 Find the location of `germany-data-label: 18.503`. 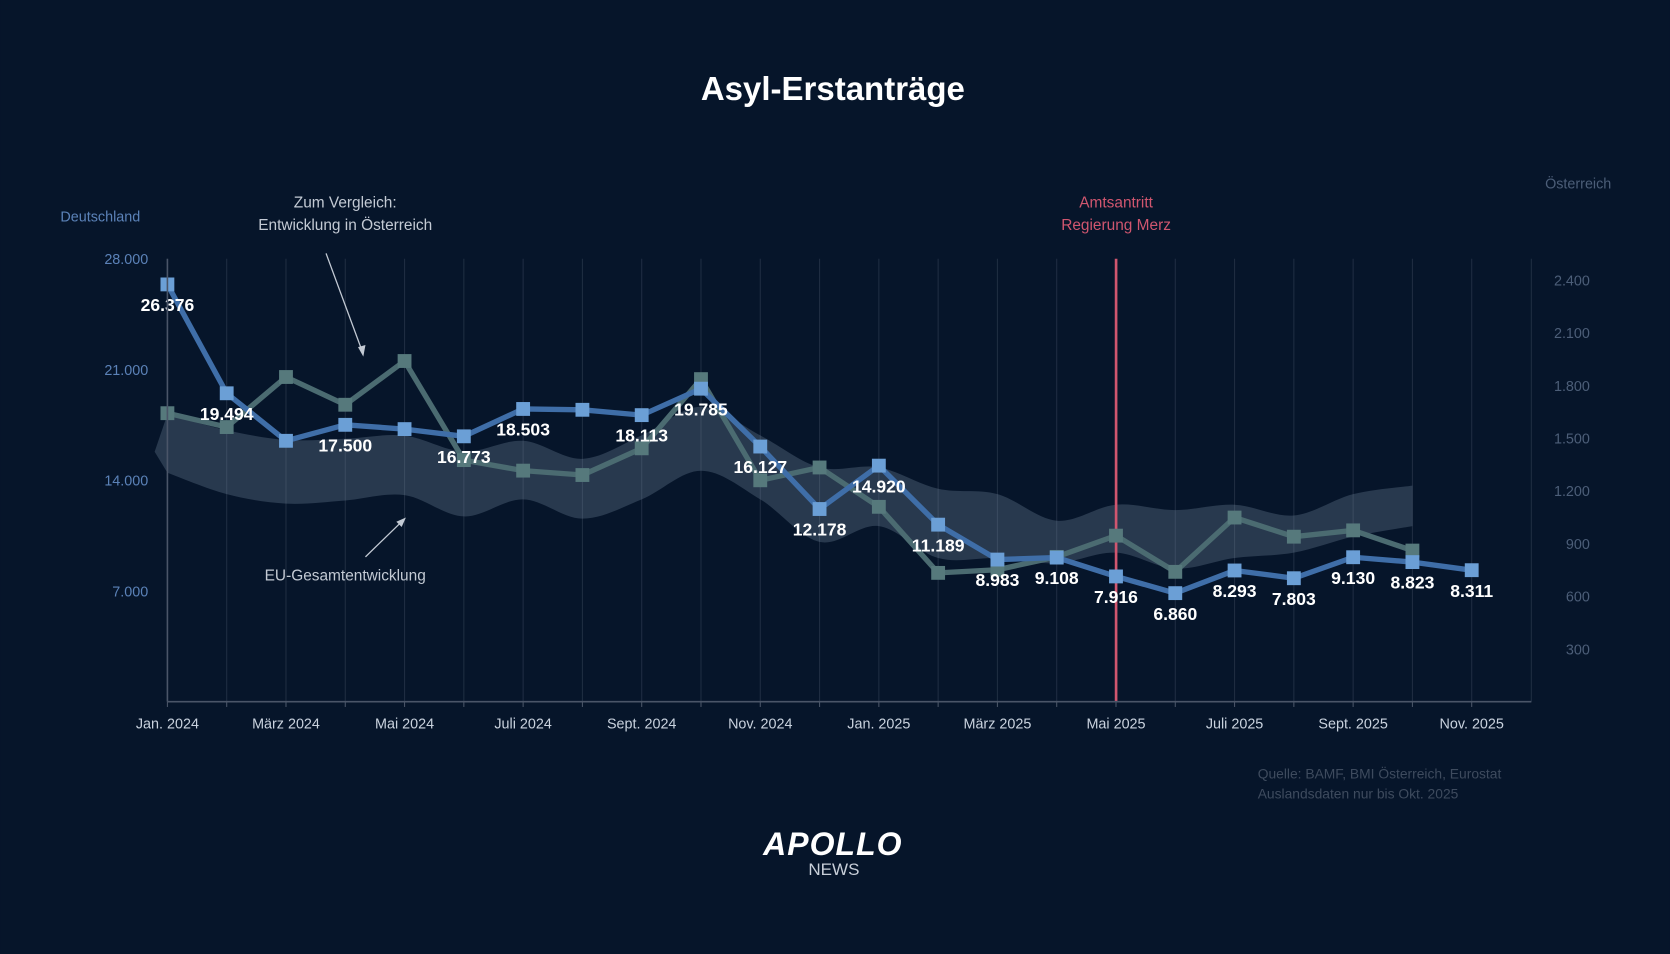

germany-data-label: 18.503 is located at coordinates (523, 430).